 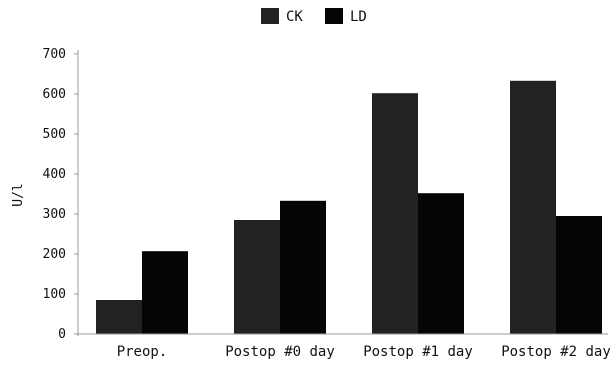 What do you see at coordinates (54, 294) in the screenshot?
I see `y-tick-label: 100` at bounding box center [54, 294].